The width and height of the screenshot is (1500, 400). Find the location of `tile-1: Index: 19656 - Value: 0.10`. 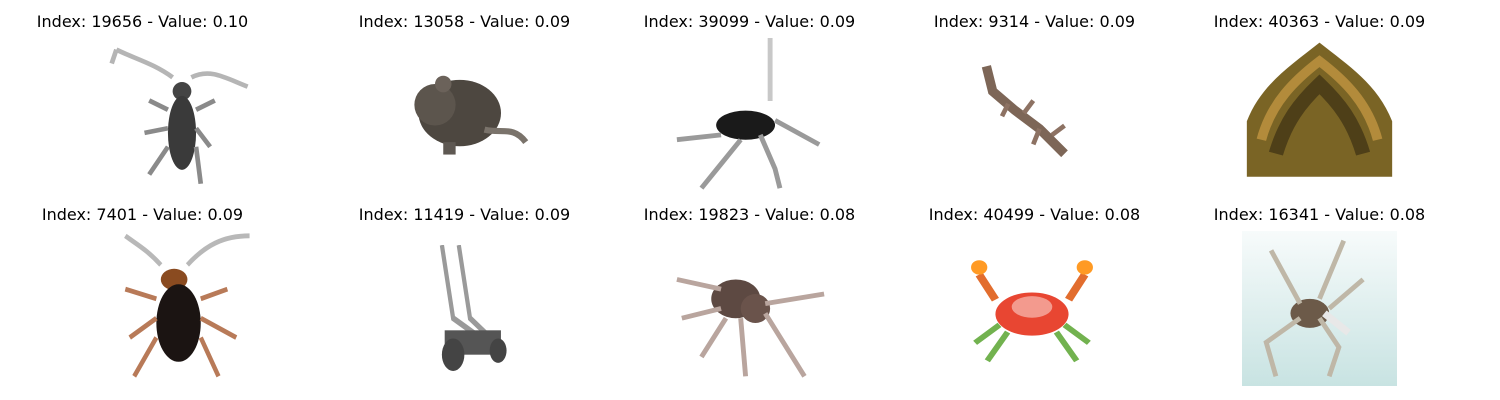

tile-1: Index: 19656 - Value: 0.10 is located at coordinates (142, 96).